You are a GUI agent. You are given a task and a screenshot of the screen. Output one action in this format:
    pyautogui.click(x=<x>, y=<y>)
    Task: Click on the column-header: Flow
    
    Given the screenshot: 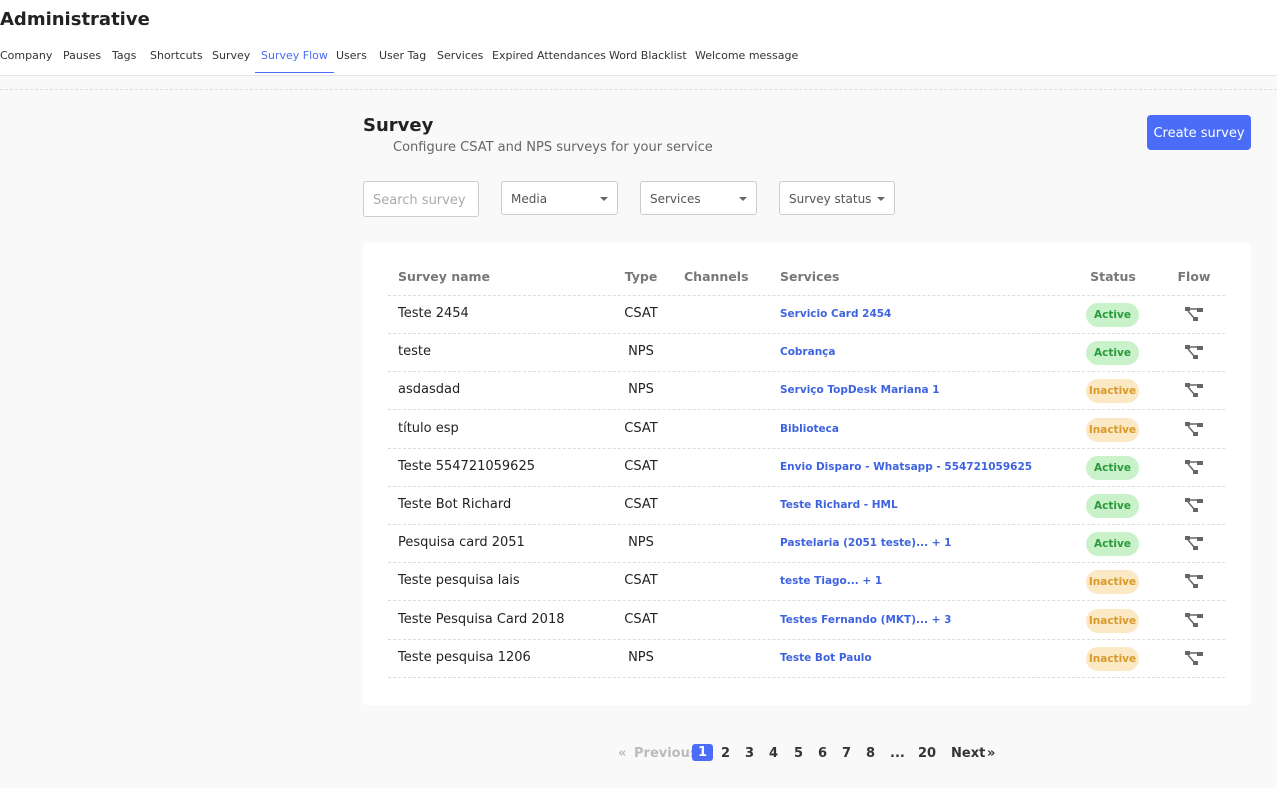 What is the action you would take?
    pyautogui.click(x=1194, y=276)
    